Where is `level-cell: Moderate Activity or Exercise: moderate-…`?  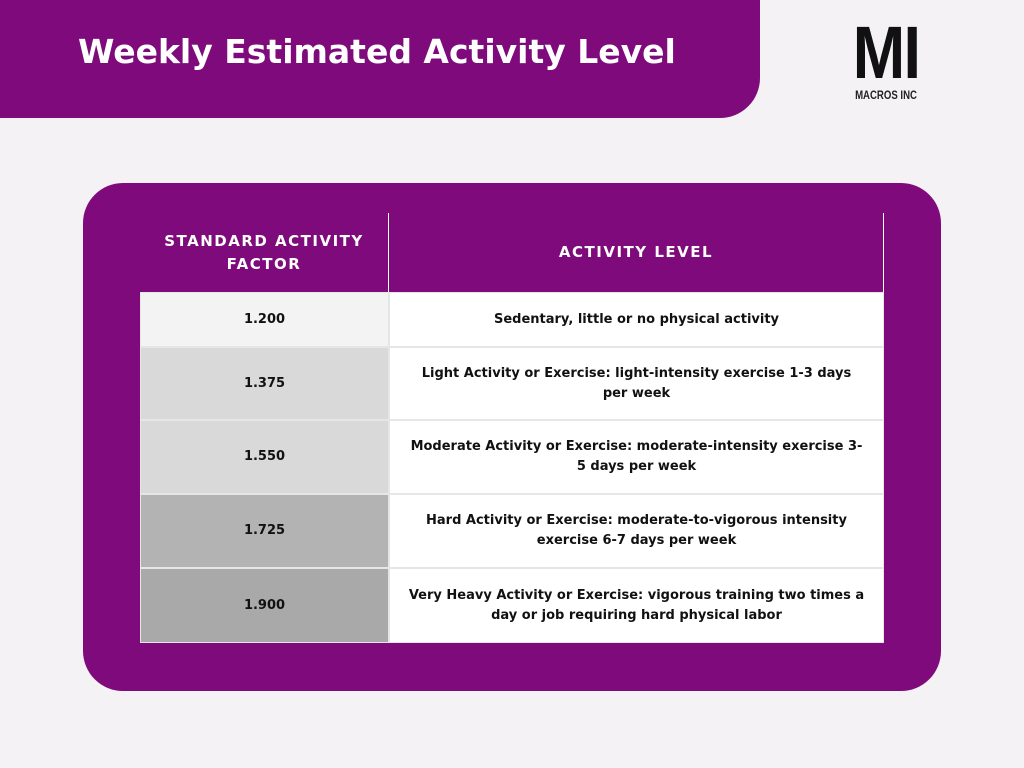 level-cell: Moderate Activity or Exercise: moderate-… is located at coordinates (636, 457).